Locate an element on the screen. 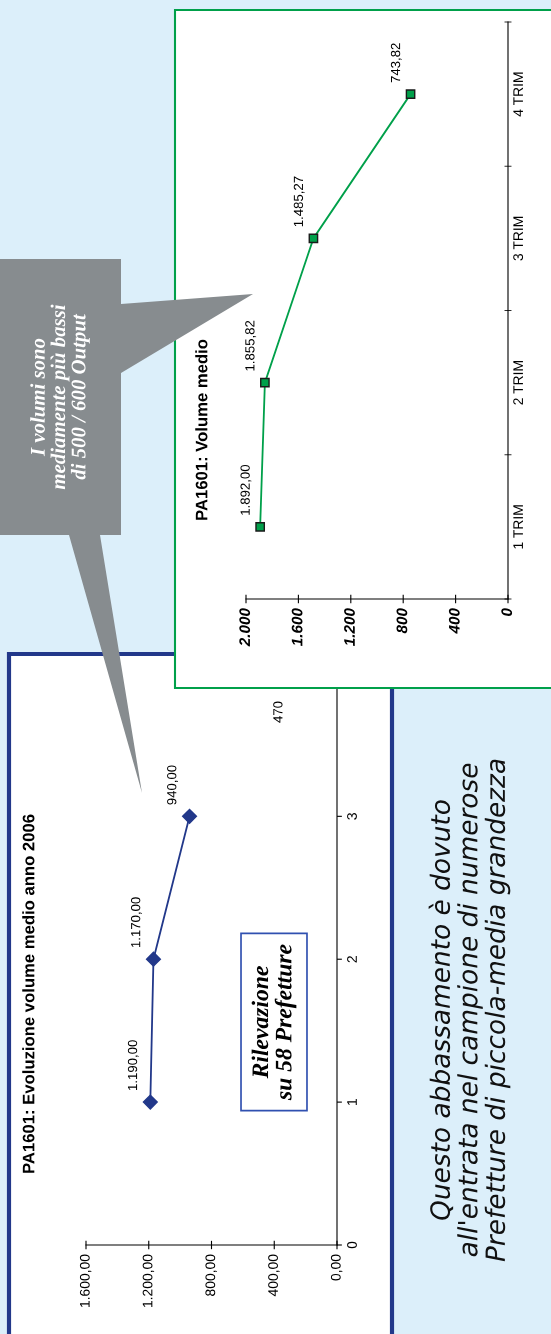 This screenshot has width=551, height=1334. annotation: Rilevazione su 58 Prefetture is located at coordinates (274, 1022).